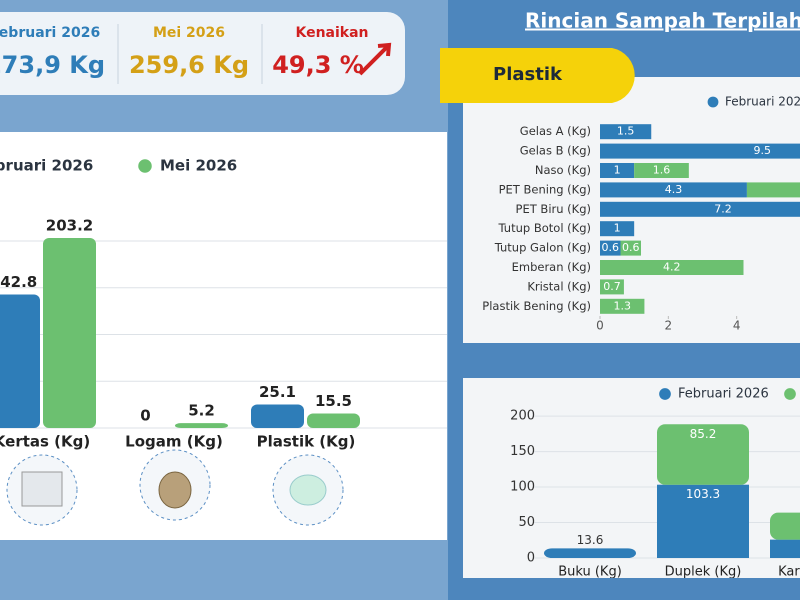 The height and width of the screenshot is (600, 800). What do you see at coordinates (703, 434) in the screenshot?
I see `value-label: 85.2` at bounding box center [703, 434].